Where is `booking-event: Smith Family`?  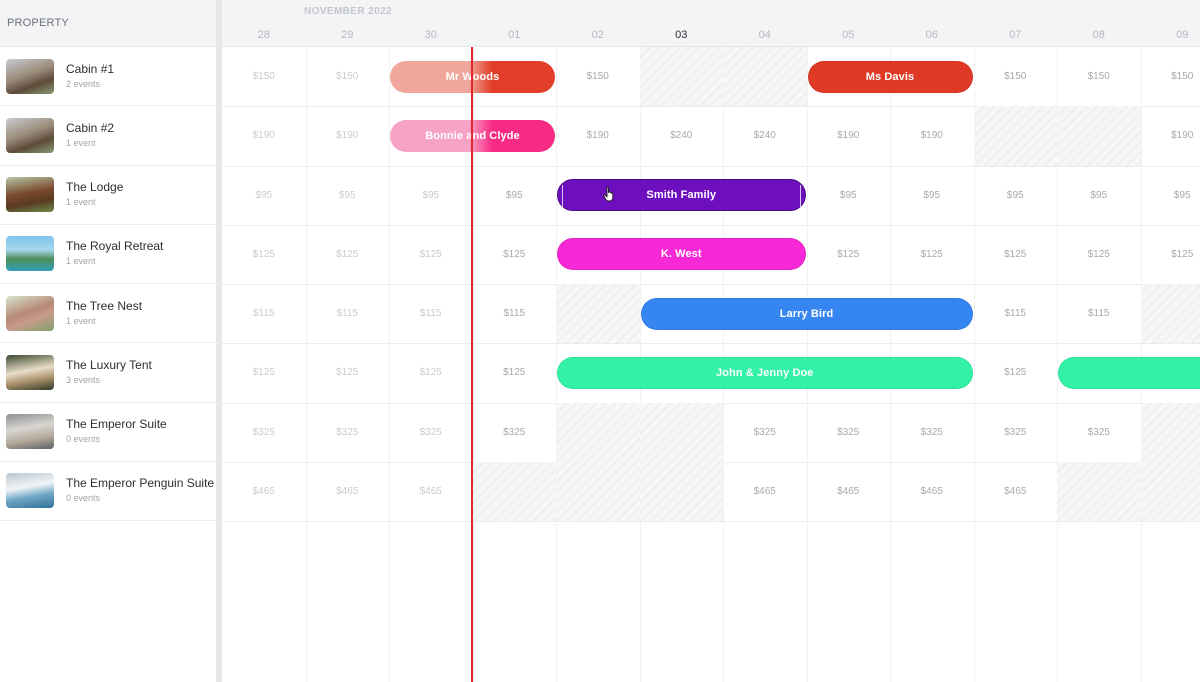
booking-event: Smith Family is located at coordinates (681, 195).